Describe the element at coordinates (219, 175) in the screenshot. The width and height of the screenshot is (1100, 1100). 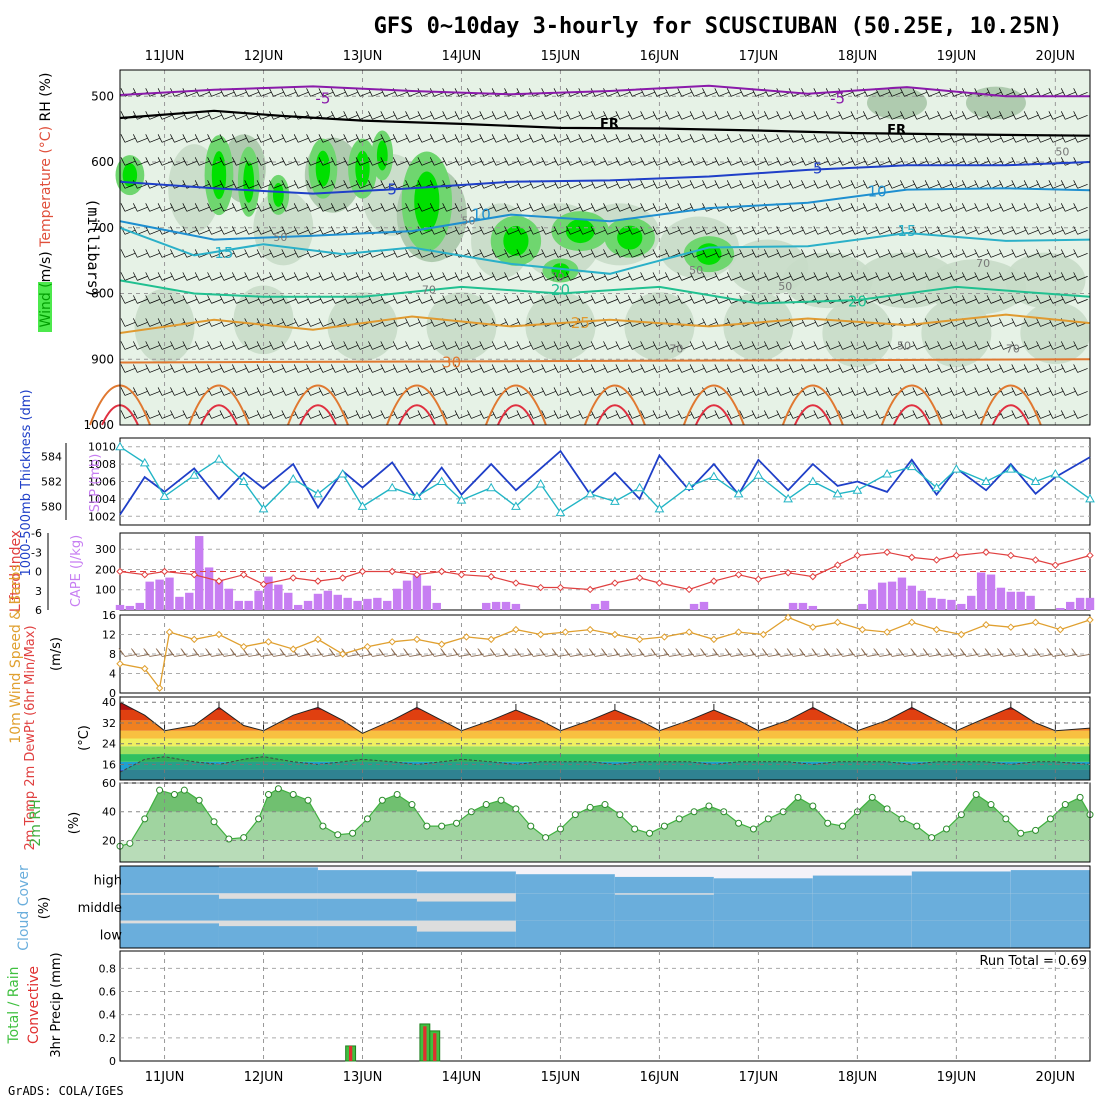
I see `rh-saturated-fill` at that location.